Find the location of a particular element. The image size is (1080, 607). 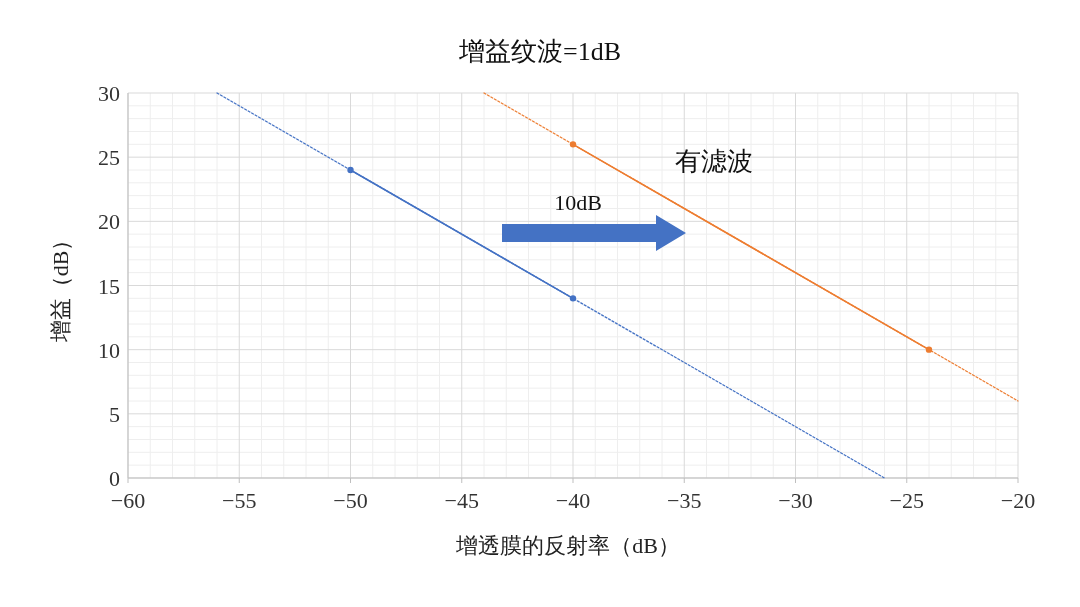

x-tick-label: −35 is located at coordinates (684, 500).